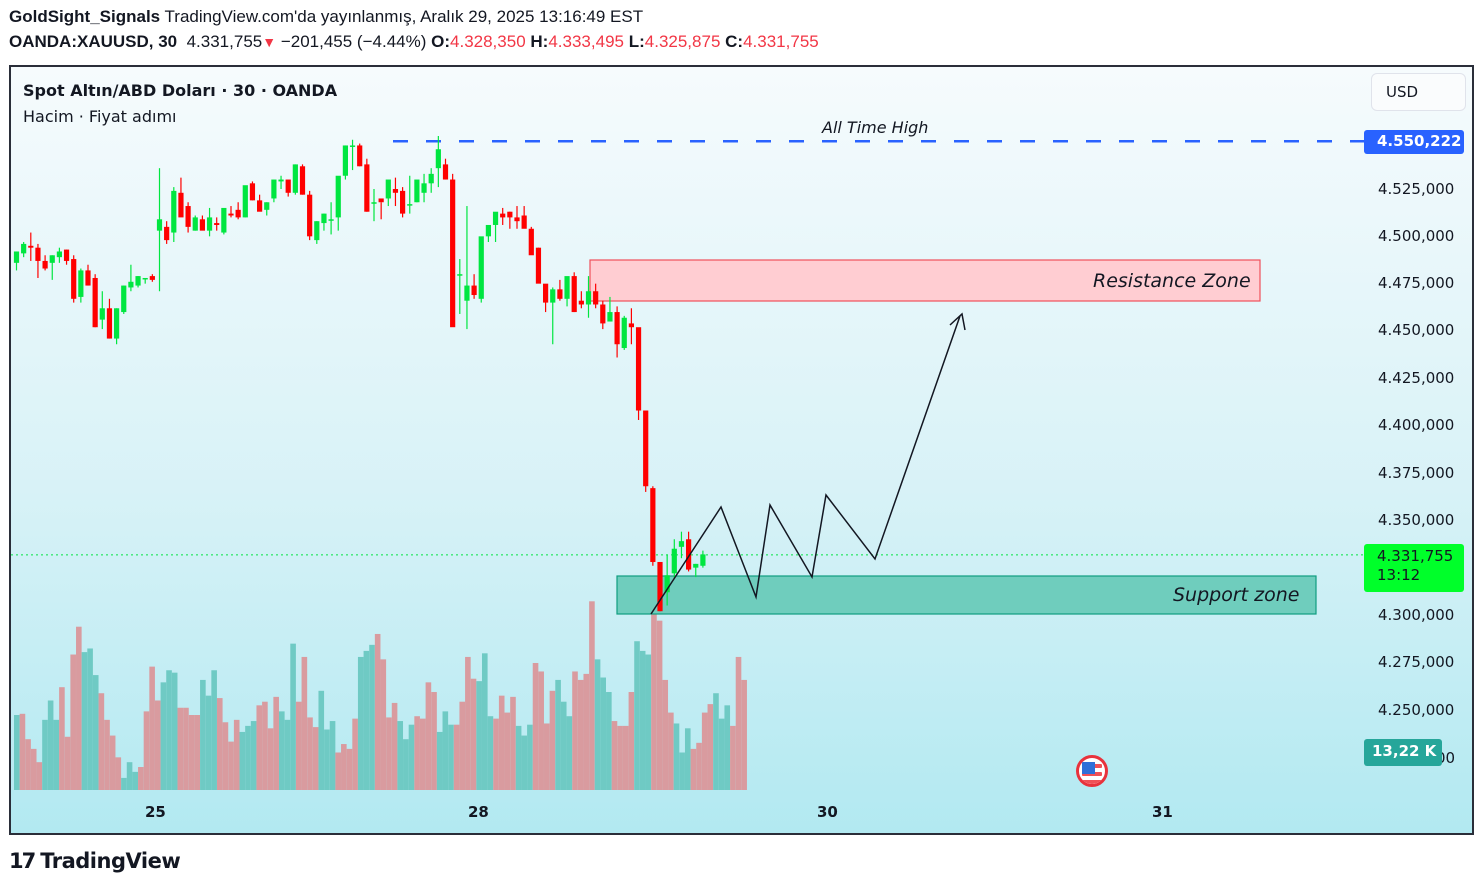  What do you see at coordinates (441, 41) in the screenshot?
I see `open-label: O:` at bounding box center [441, 41].